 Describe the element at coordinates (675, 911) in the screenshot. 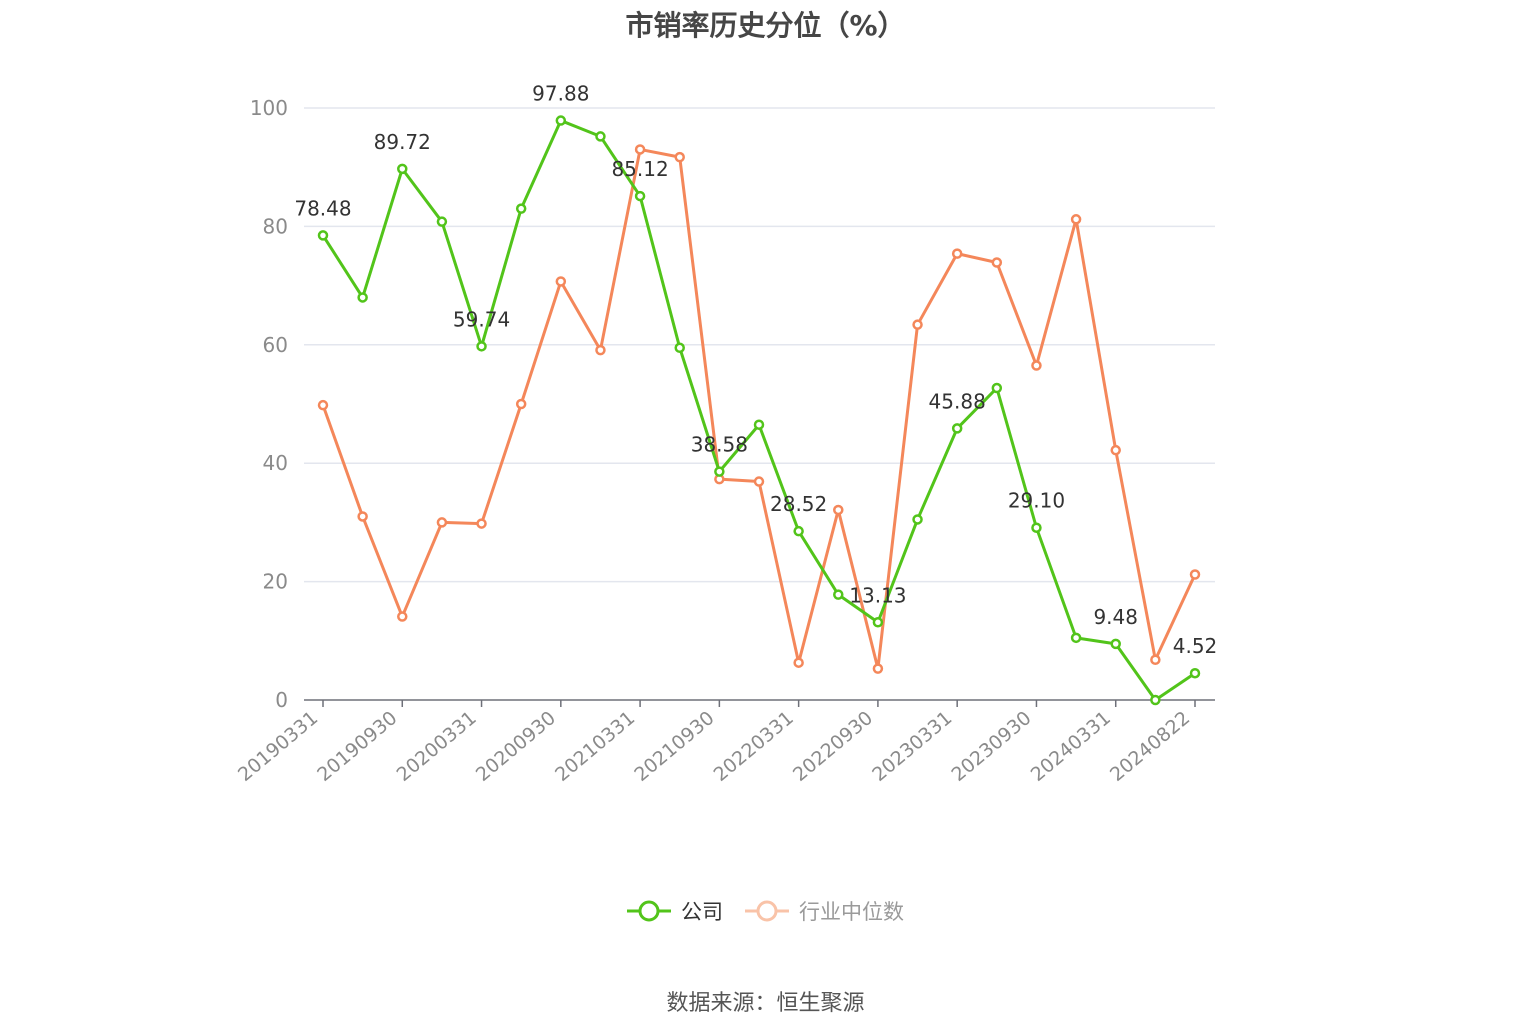

I see `legend-item-company: 公司` at that location.